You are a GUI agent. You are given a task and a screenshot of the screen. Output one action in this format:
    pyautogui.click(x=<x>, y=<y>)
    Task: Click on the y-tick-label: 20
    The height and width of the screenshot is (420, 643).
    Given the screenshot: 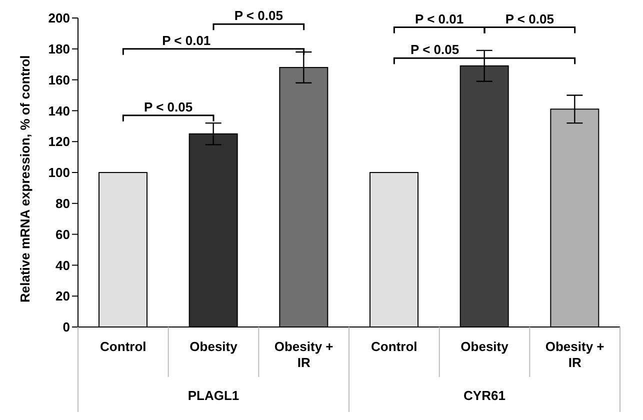 What is the action you would take?
    pyautogui.click(x=63, y=296)
    